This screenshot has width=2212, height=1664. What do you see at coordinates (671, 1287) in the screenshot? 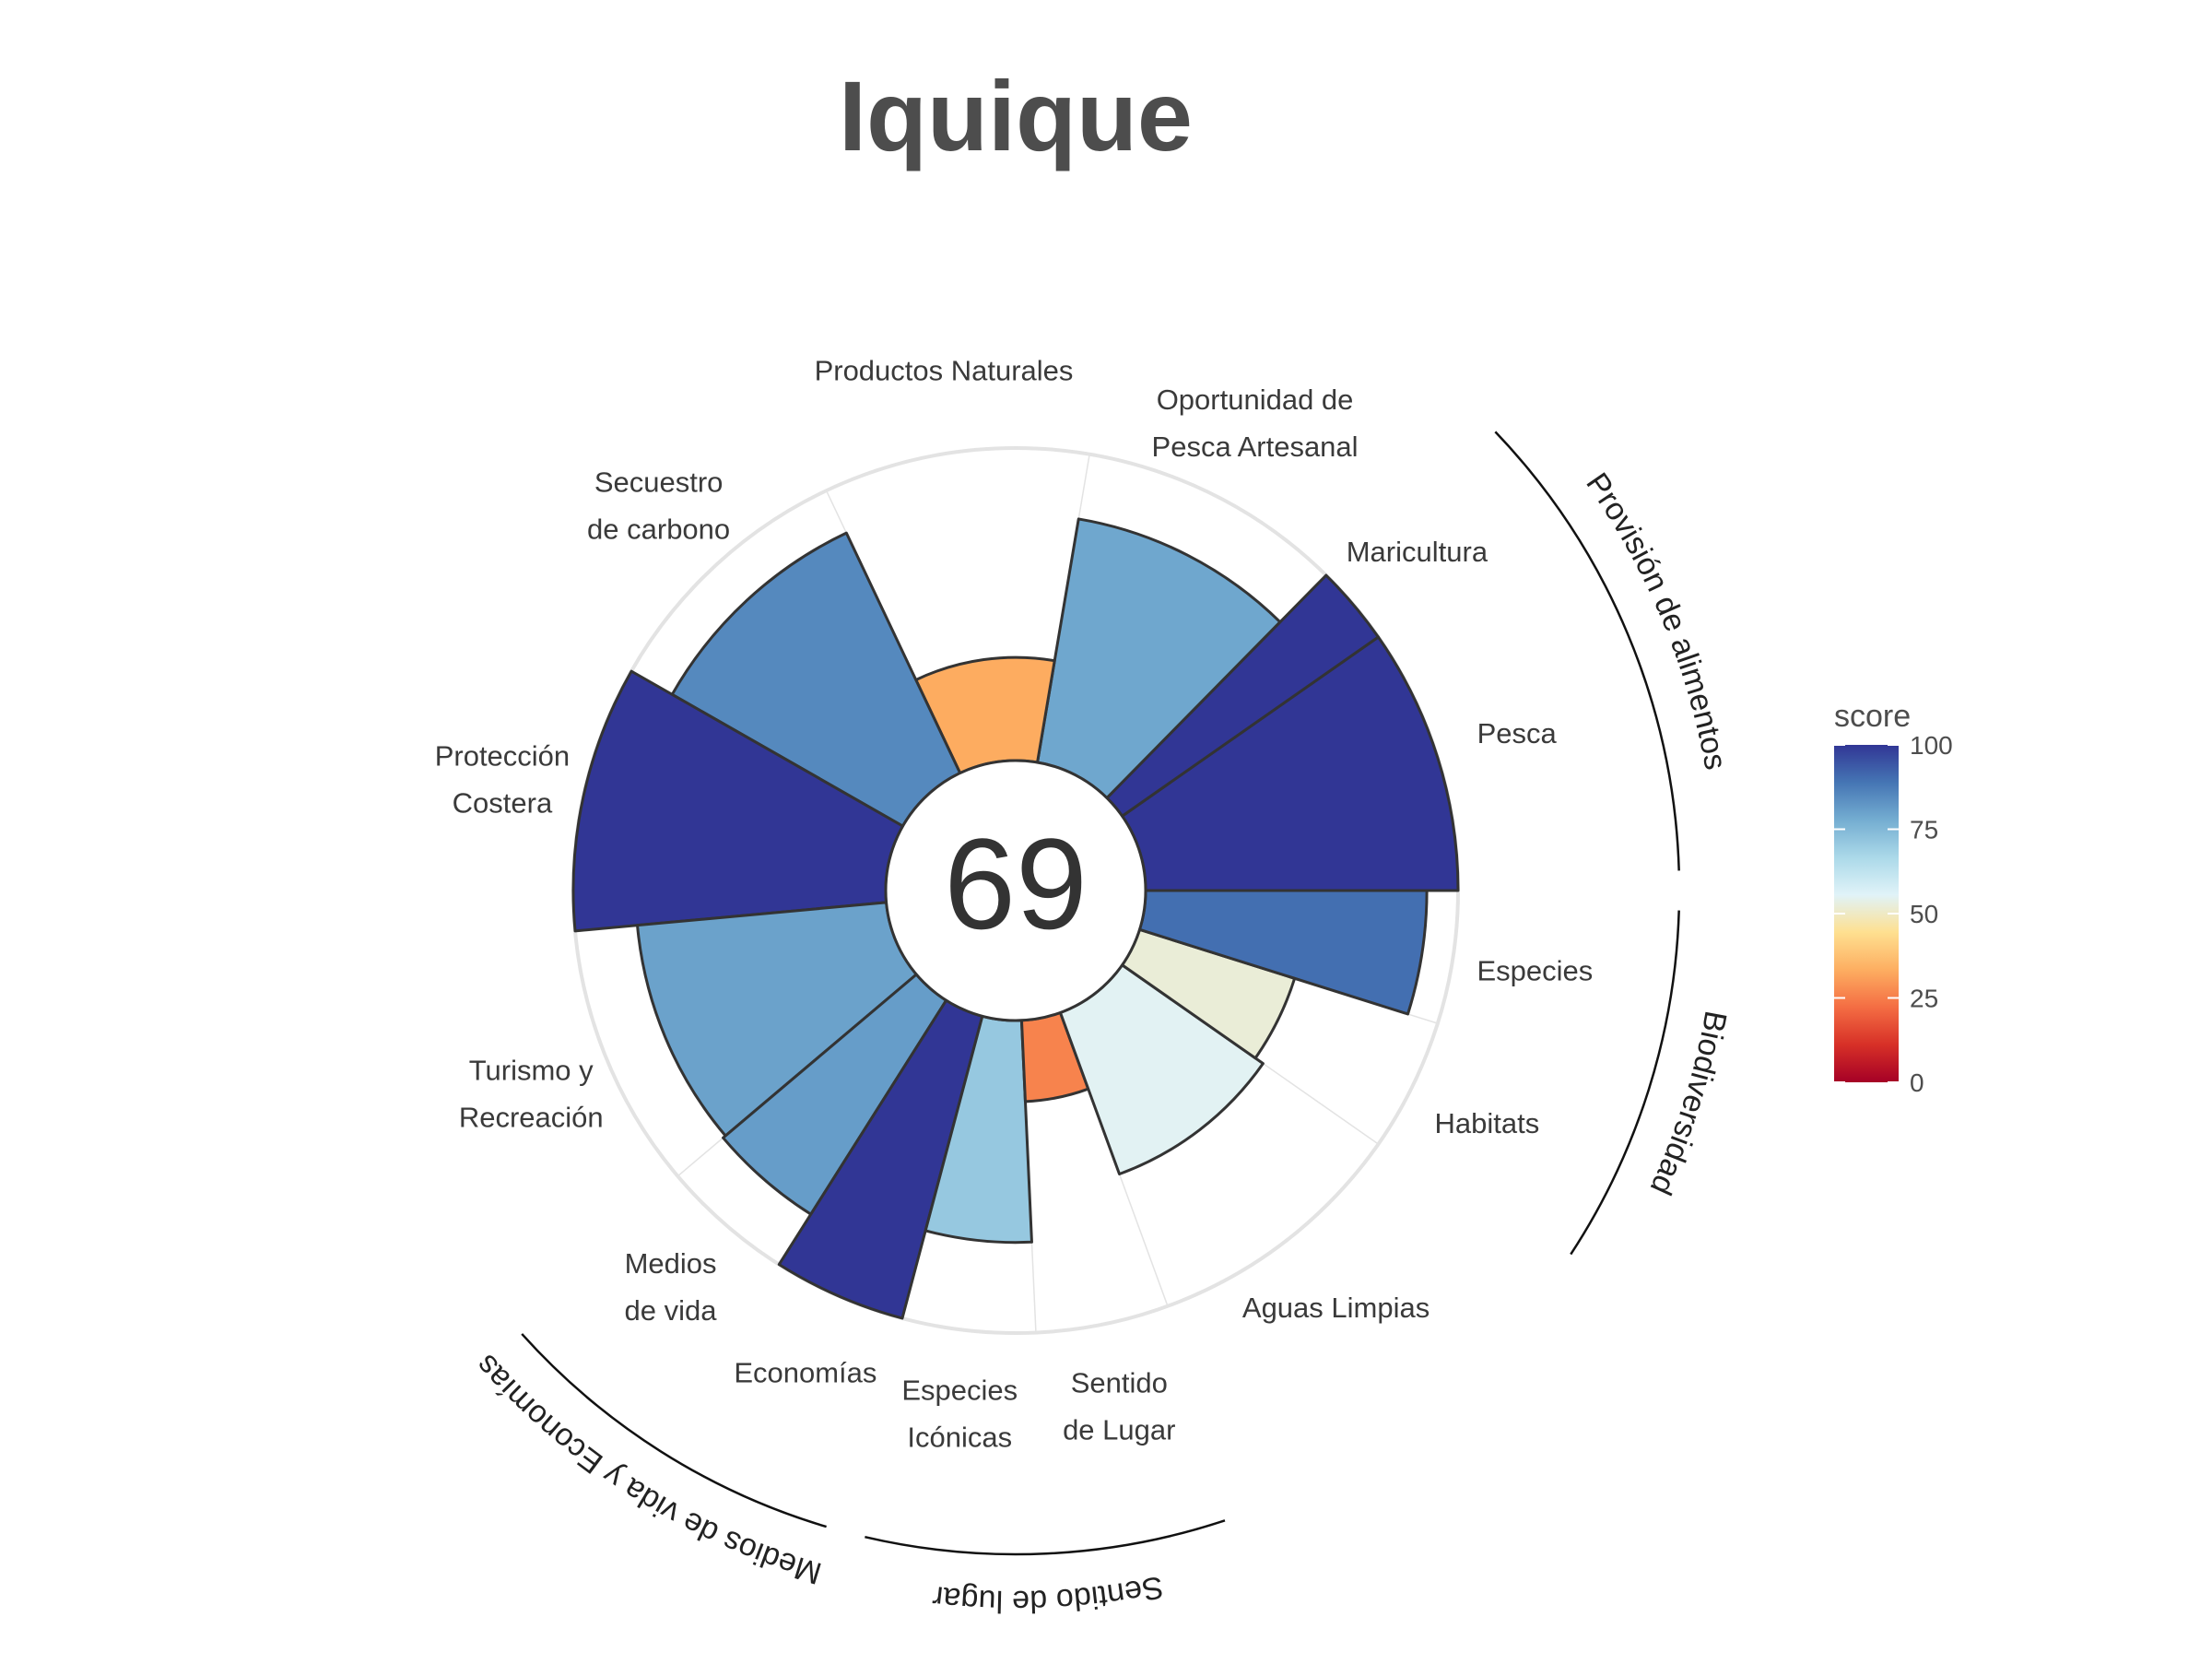
I see `petal-label-medios-de-vida: Medios de vida` at bounding box center [671, 1287].